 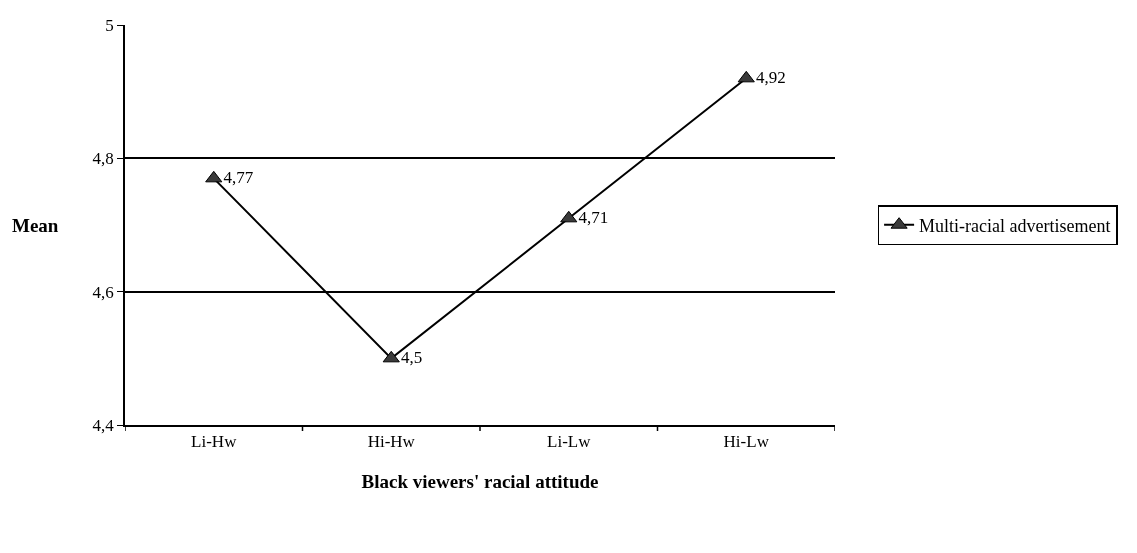 What do you see at coordinates (593, 217) in the screenshot?
I see `data-label: 4,71` at bounding box center [593, 217].